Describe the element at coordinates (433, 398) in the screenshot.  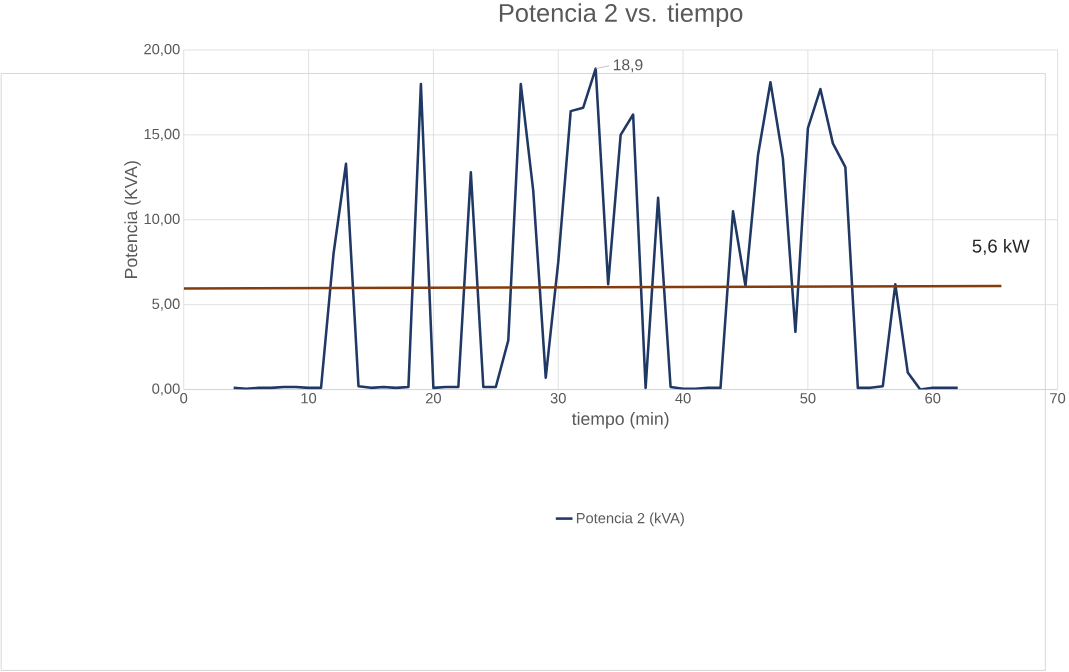
I see `x-tick-label: 20` at that location.